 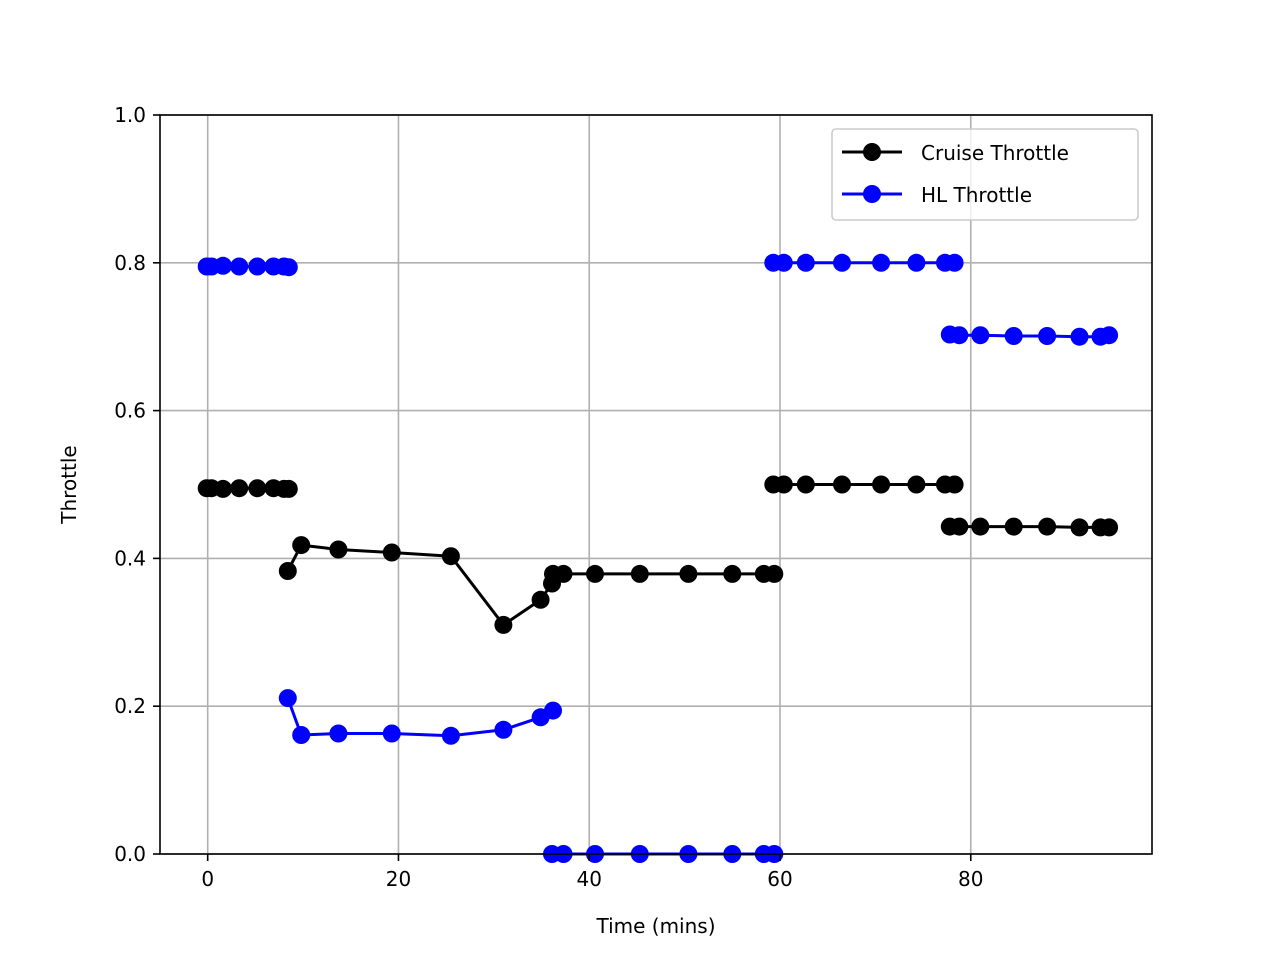 What do you see at coordinates (658, 554) in the screenshot?
I see `series-cruise-throttle` at bounding box center [658, 554].